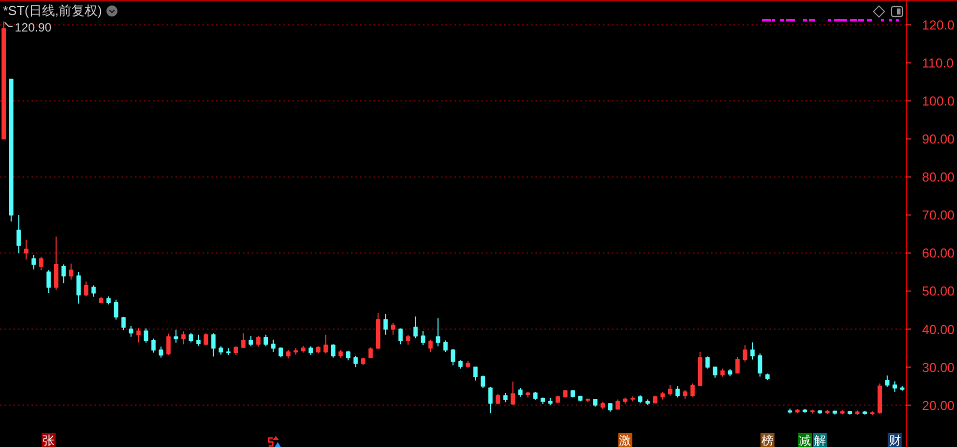  What do you see at coordinates (33, 27) in the screenshot?
I see `annotation: 120.90` at bounding box center [33, 27].